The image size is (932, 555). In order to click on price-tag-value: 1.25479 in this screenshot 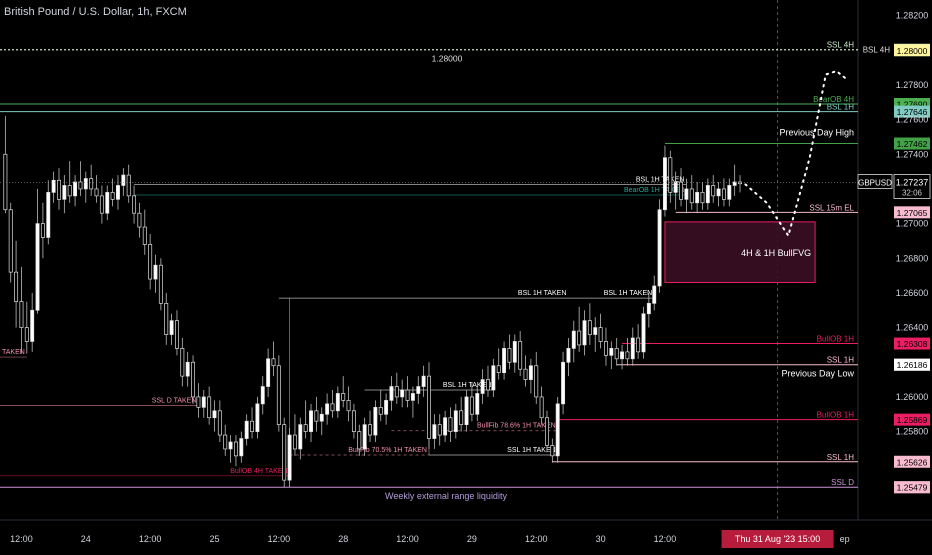, I will do `click(912, 488)`.